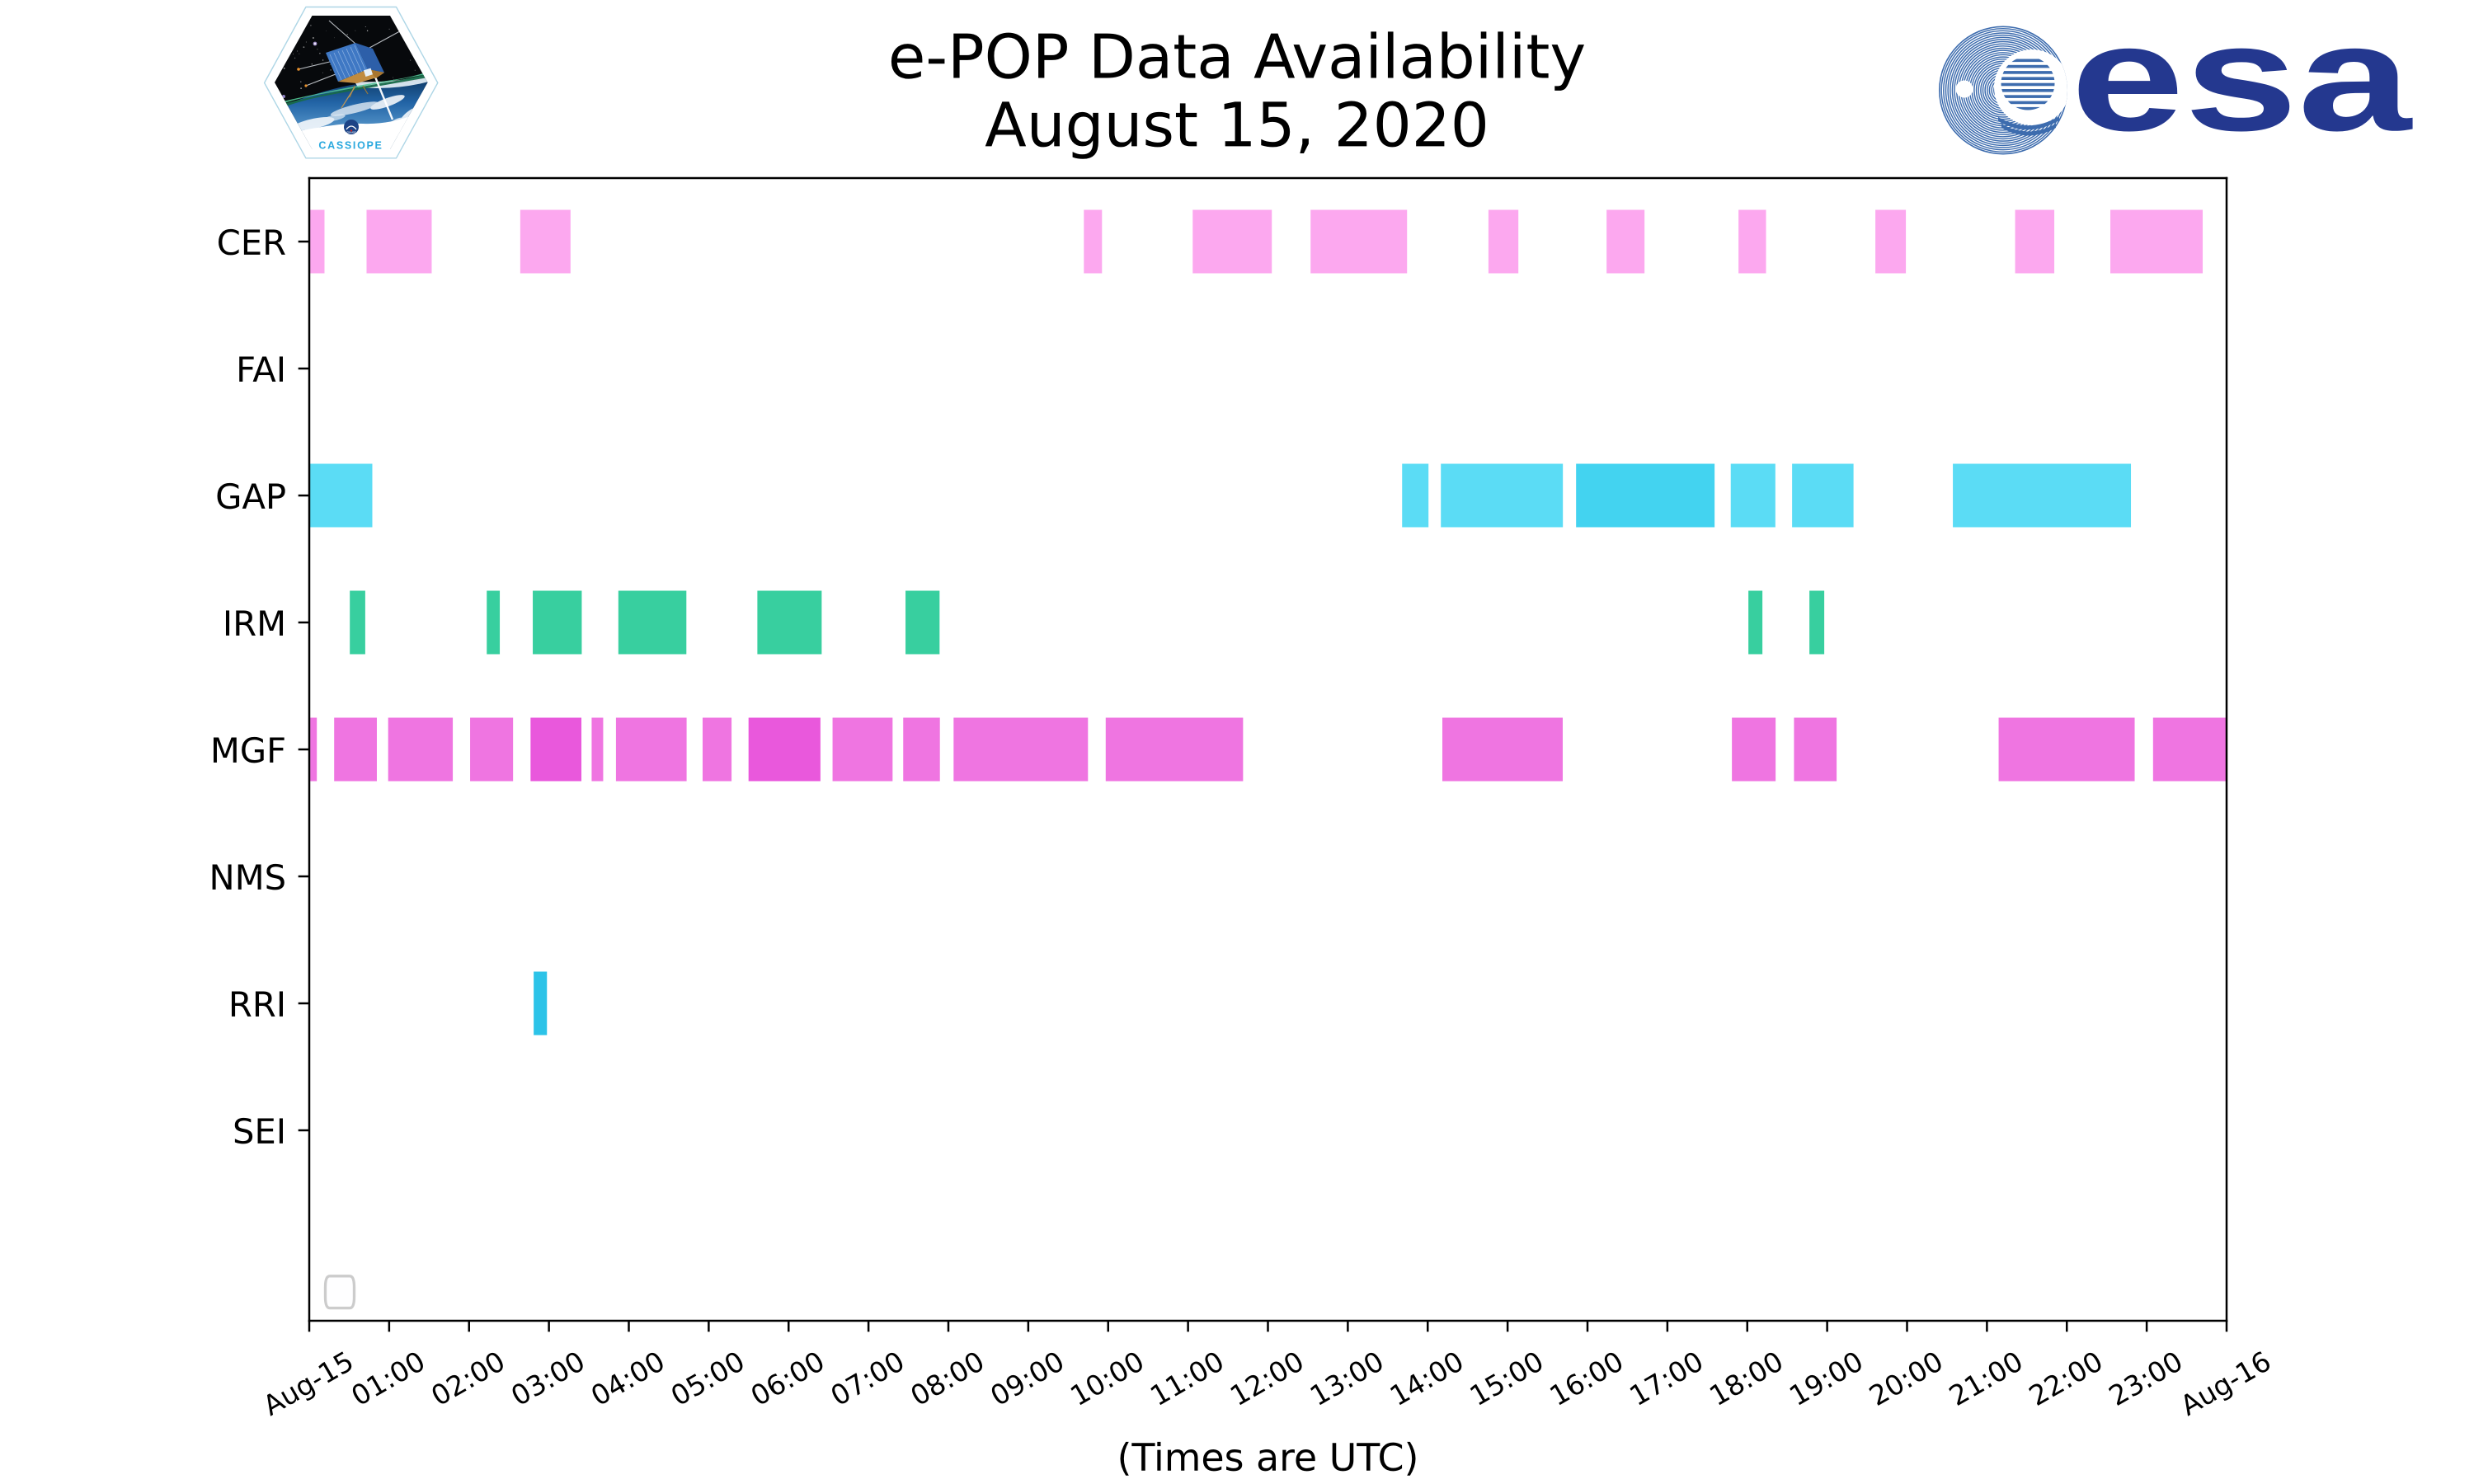 This screenshot has width=2474, height=1484. Describe the element at coordinates (2242, 81) in the screenshot. I see `svg-text: esa` at that location.